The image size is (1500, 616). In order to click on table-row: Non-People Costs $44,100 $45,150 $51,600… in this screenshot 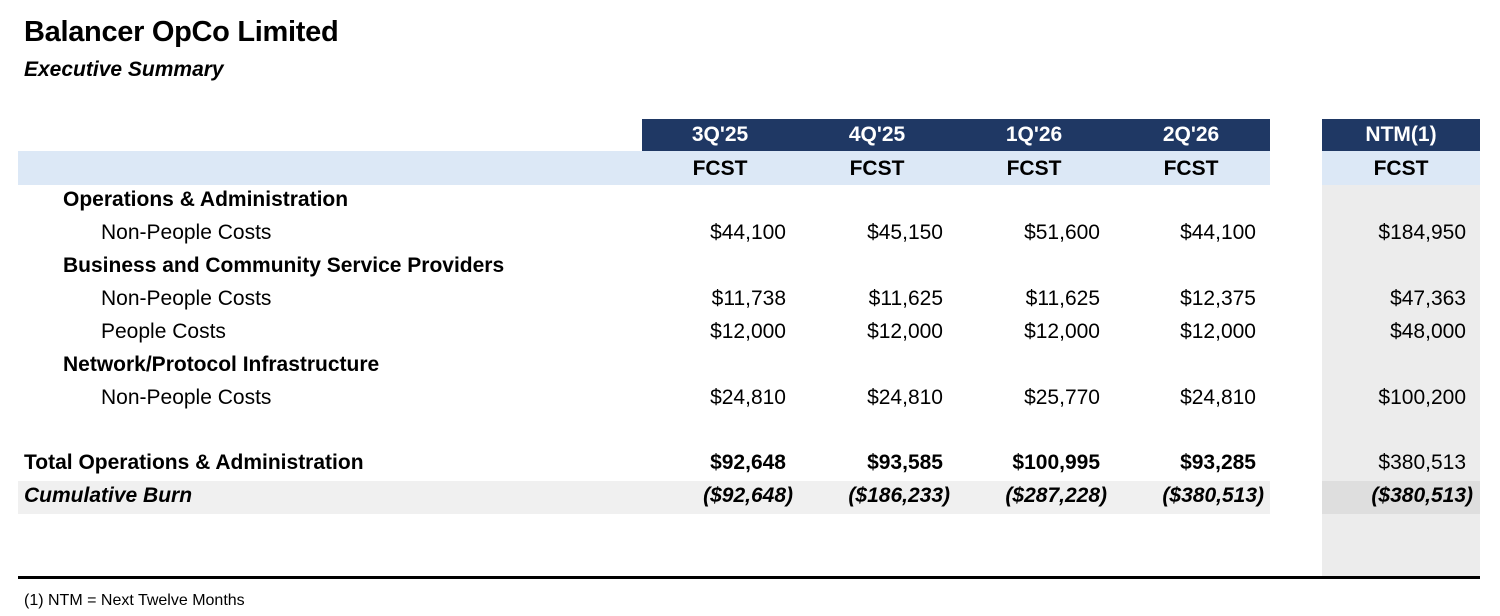, I will do `click(750, 237)`.